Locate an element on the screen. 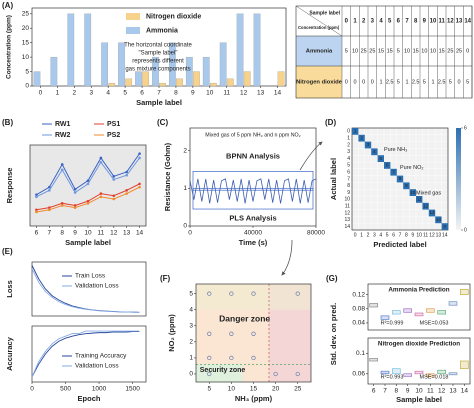  panel-label: (E) is located at coordinates (7, 251).